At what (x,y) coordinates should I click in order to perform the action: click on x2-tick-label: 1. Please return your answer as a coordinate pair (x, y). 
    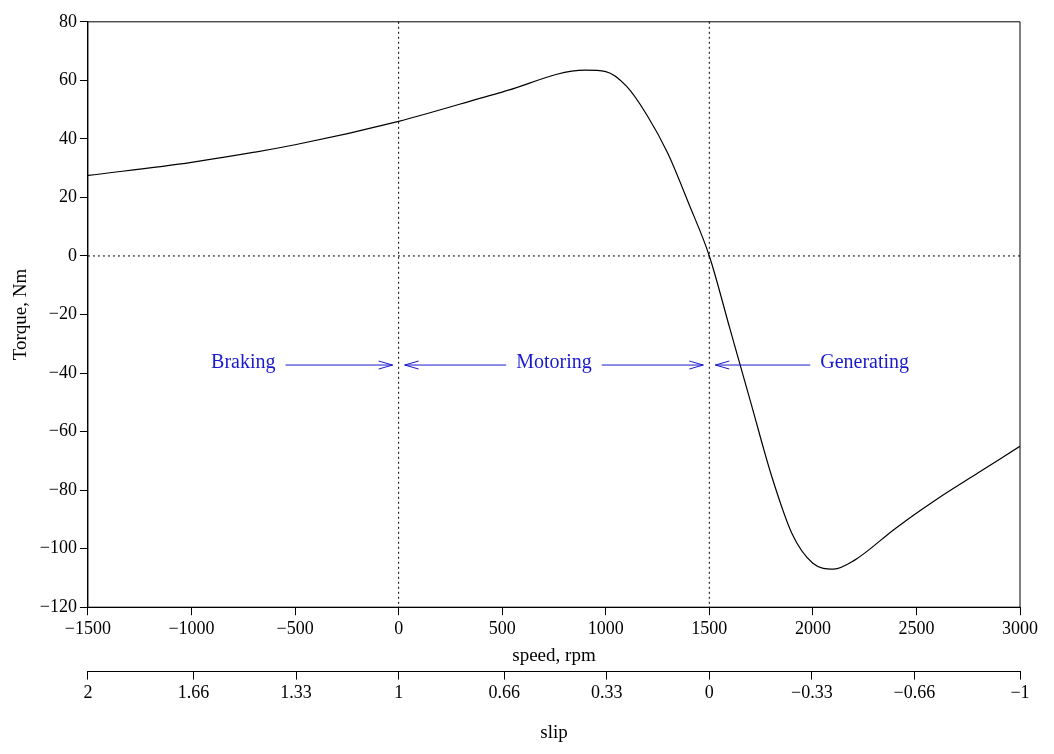
    Looking at the image, I should click on (399, 692).